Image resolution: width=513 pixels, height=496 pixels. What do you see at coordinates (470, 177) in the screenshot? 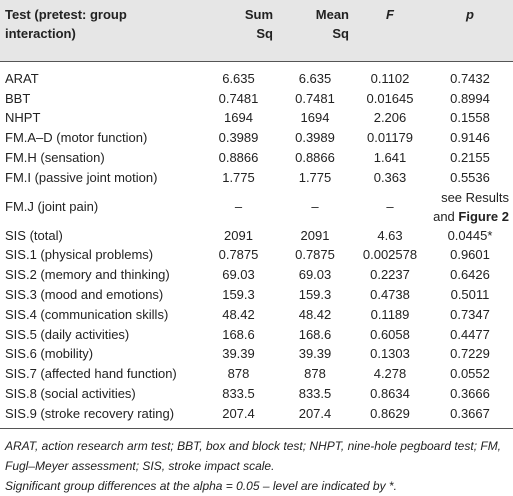
I see `table-cell: 0.5536` at bounding box center [470, 177].